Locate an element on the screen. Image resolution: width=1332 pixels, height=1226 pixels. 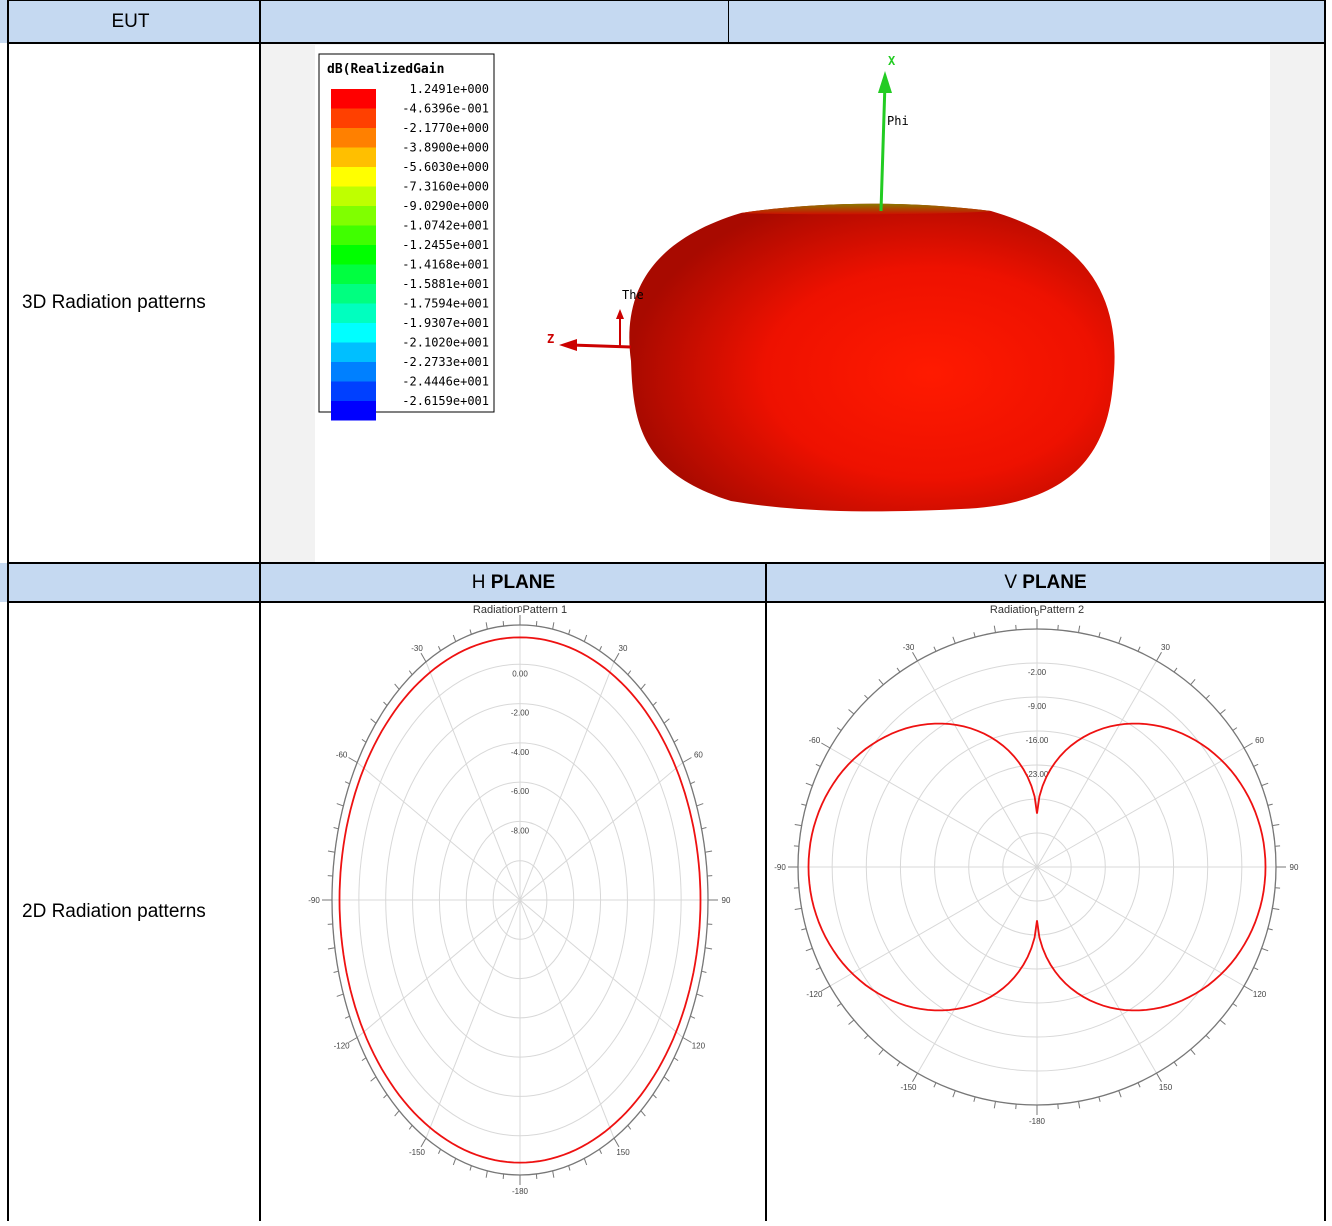
polar-radial-label: -2.00 is located at coordinates (520, 713).